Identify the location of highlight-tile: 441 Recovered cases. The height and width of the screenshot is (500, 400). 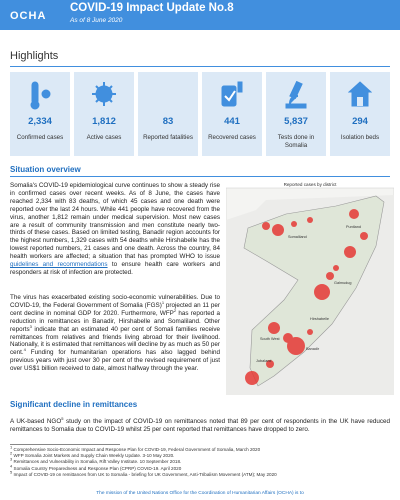
(232, 114).